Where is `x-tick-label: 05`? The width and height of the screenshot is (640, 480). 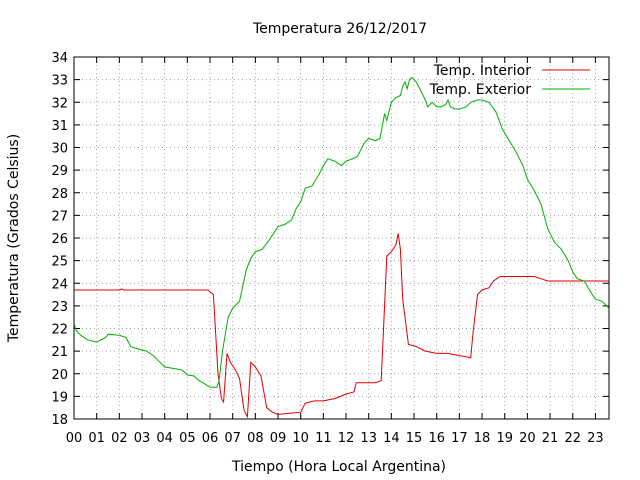
x-tick-label: 05 is located at coordinates (187, 438).